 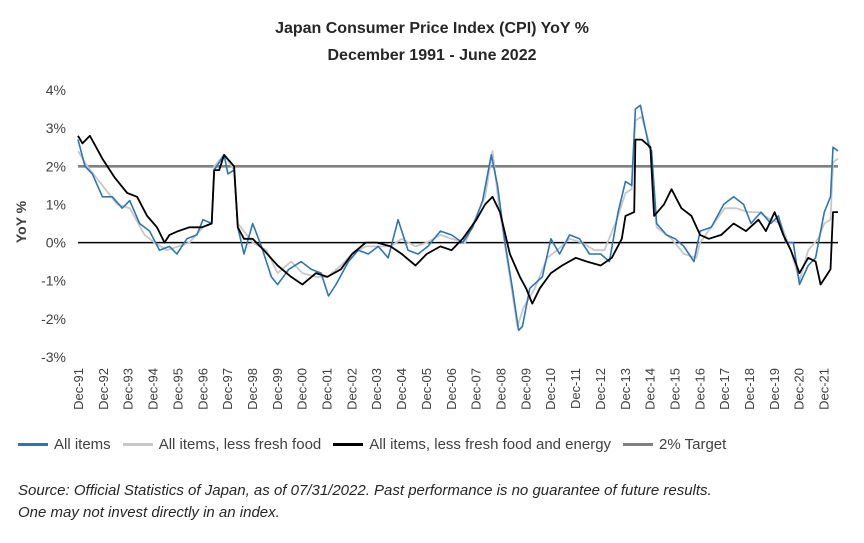 I want to click on x-tick-label: Dec-92, so click(x=103, y=389).